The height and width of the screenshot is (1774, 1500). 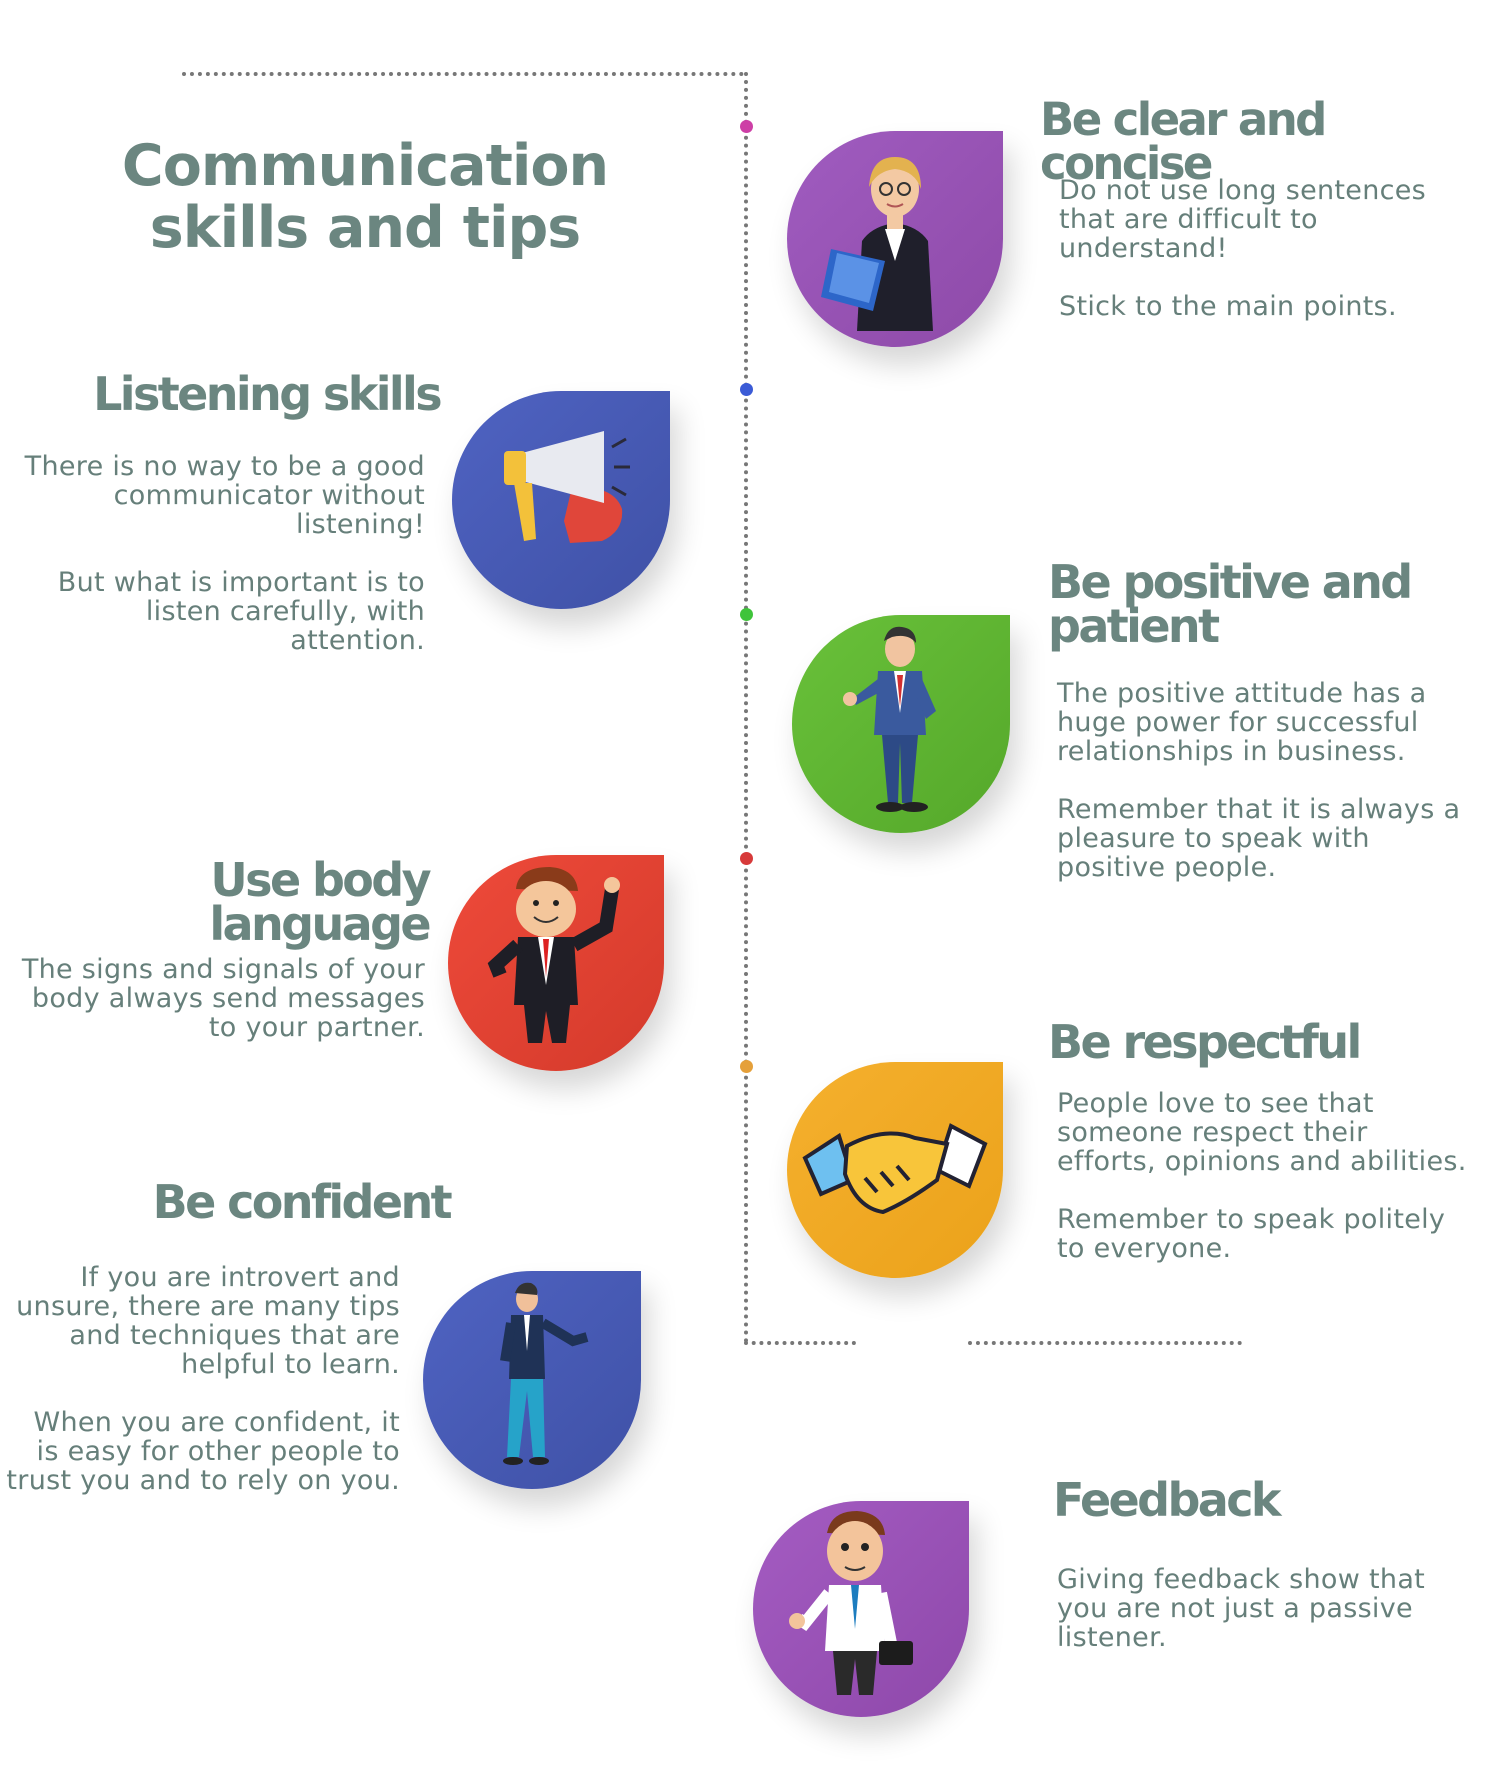 What do you see at coordinates (746, 708) in the screenshot?
I see `timeline-line` at bounding box center [746, 708].